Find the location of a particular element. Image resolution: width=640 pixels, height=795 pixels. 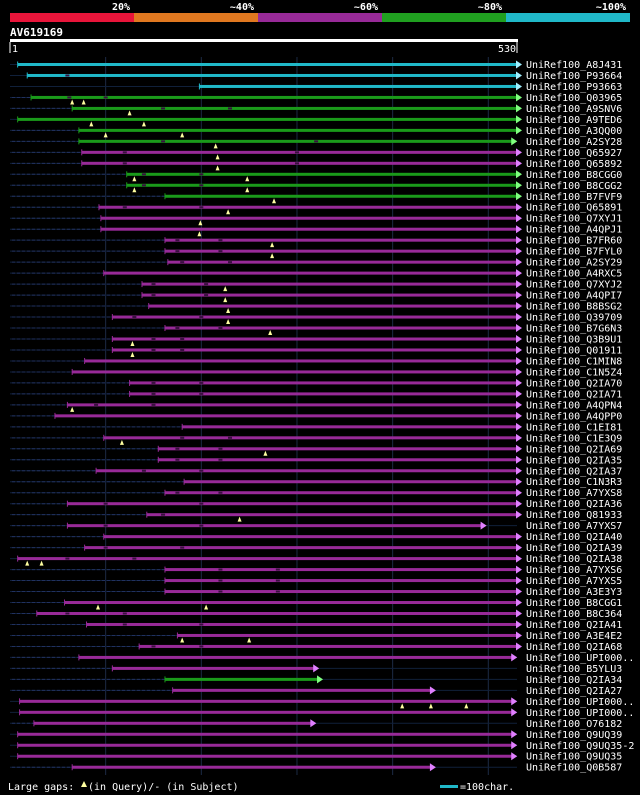

hit-label: UniRef100_P93663 is located at coordinates (574, 87).